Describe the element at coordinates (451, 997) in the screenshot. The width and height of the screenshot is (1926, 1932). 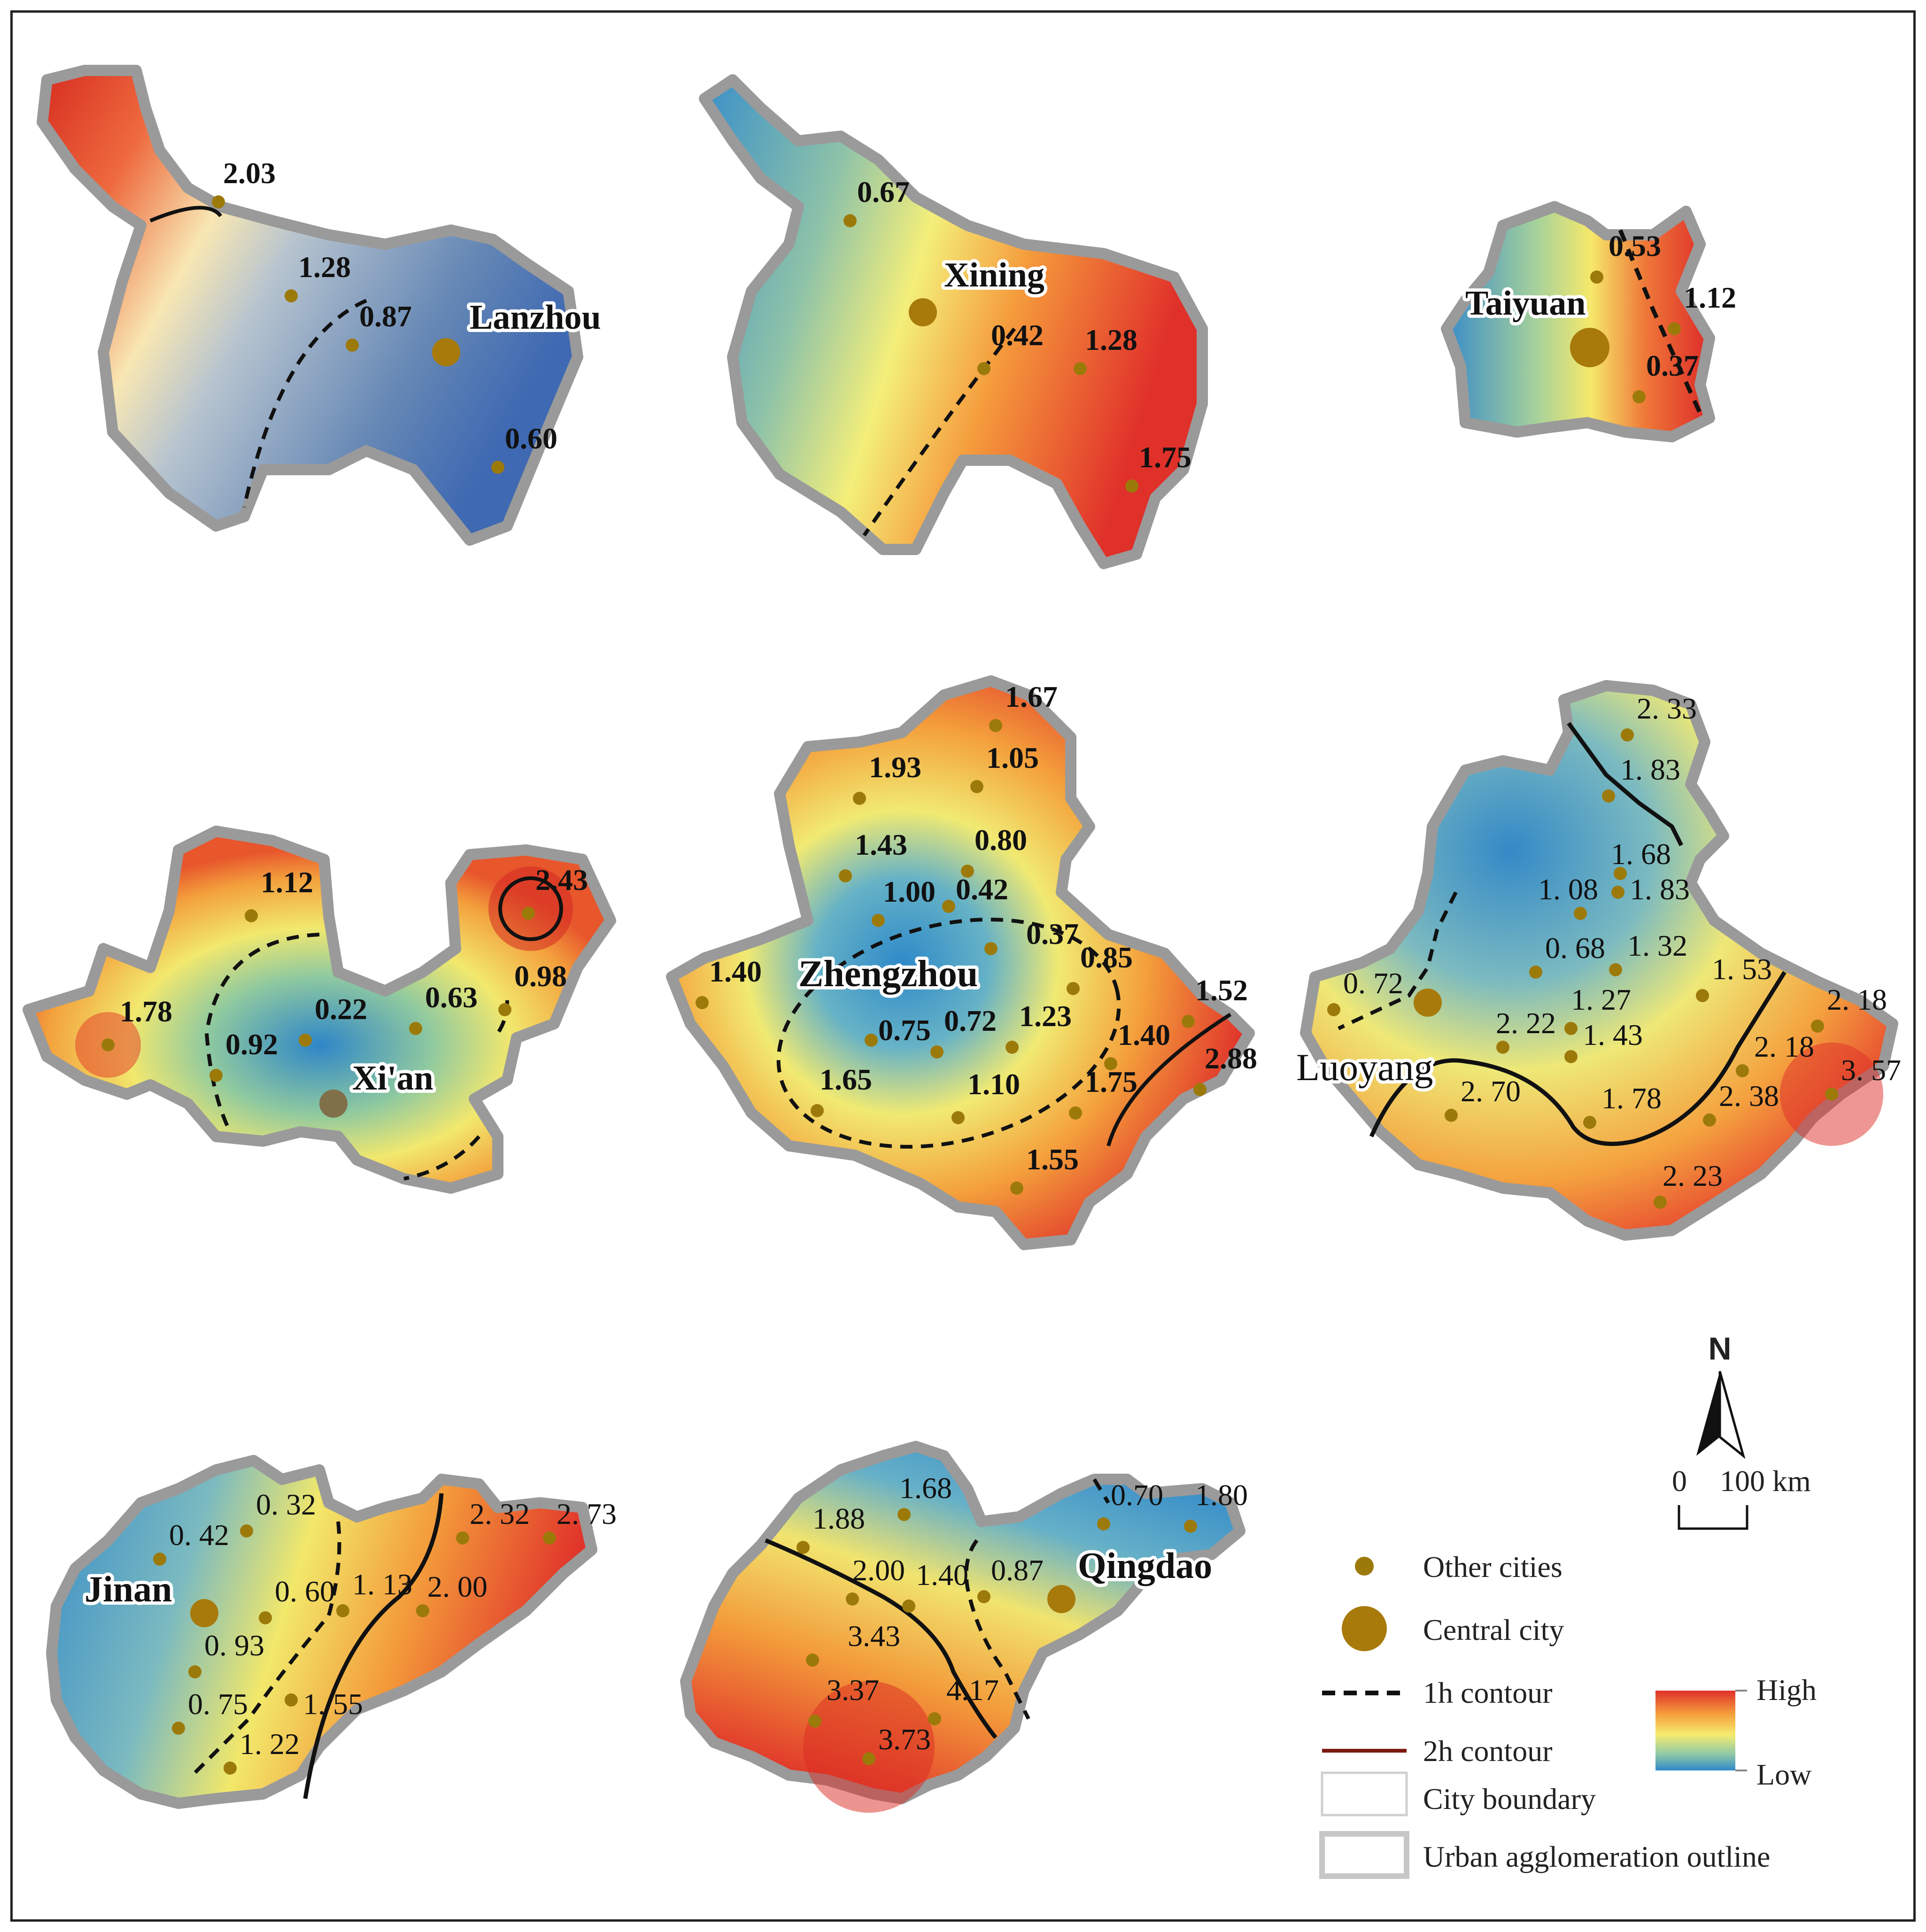
I see `value-label: 0.63` at that location.